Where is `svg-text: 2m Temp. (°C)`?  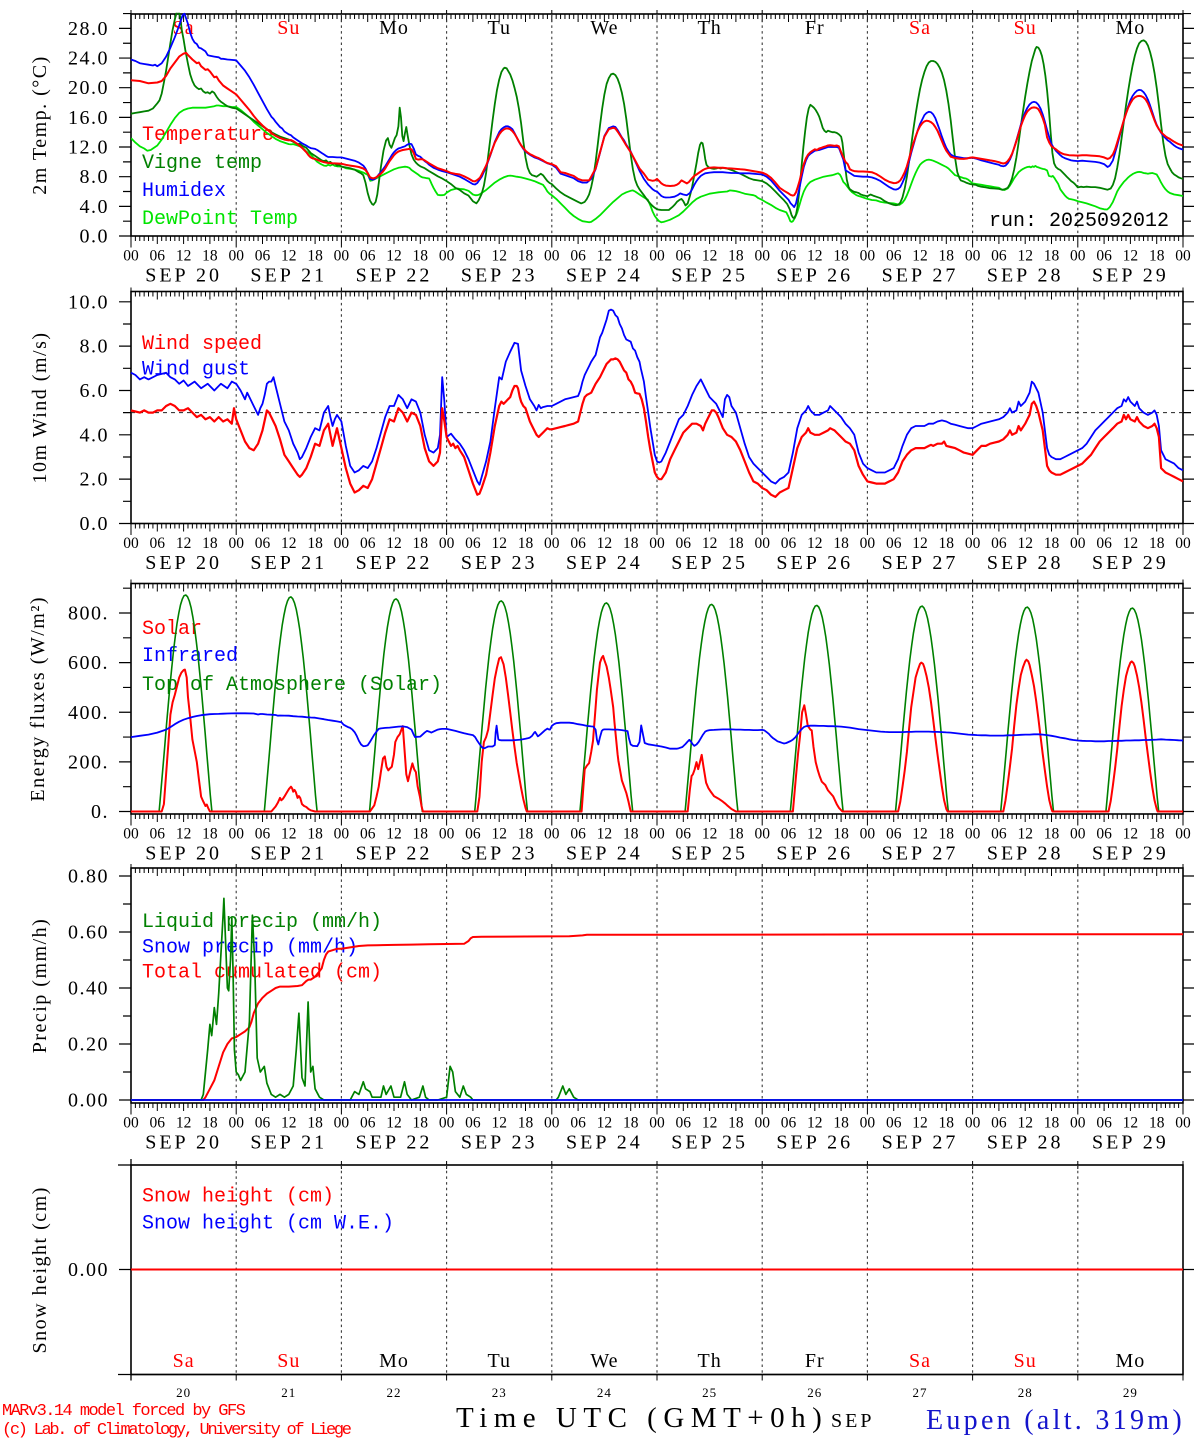
svg-text: 2m Temp. (°C) is located at coordinates (40, 125).